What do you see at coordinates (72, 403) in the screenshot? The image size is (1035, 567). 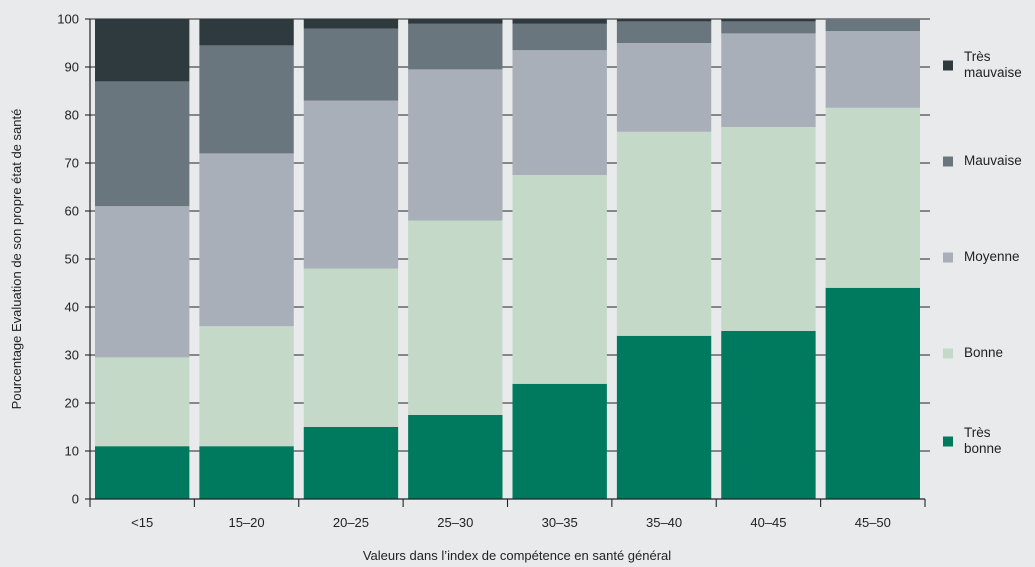 I see `y-tick-label: 20` at bounding box center [72, 403].